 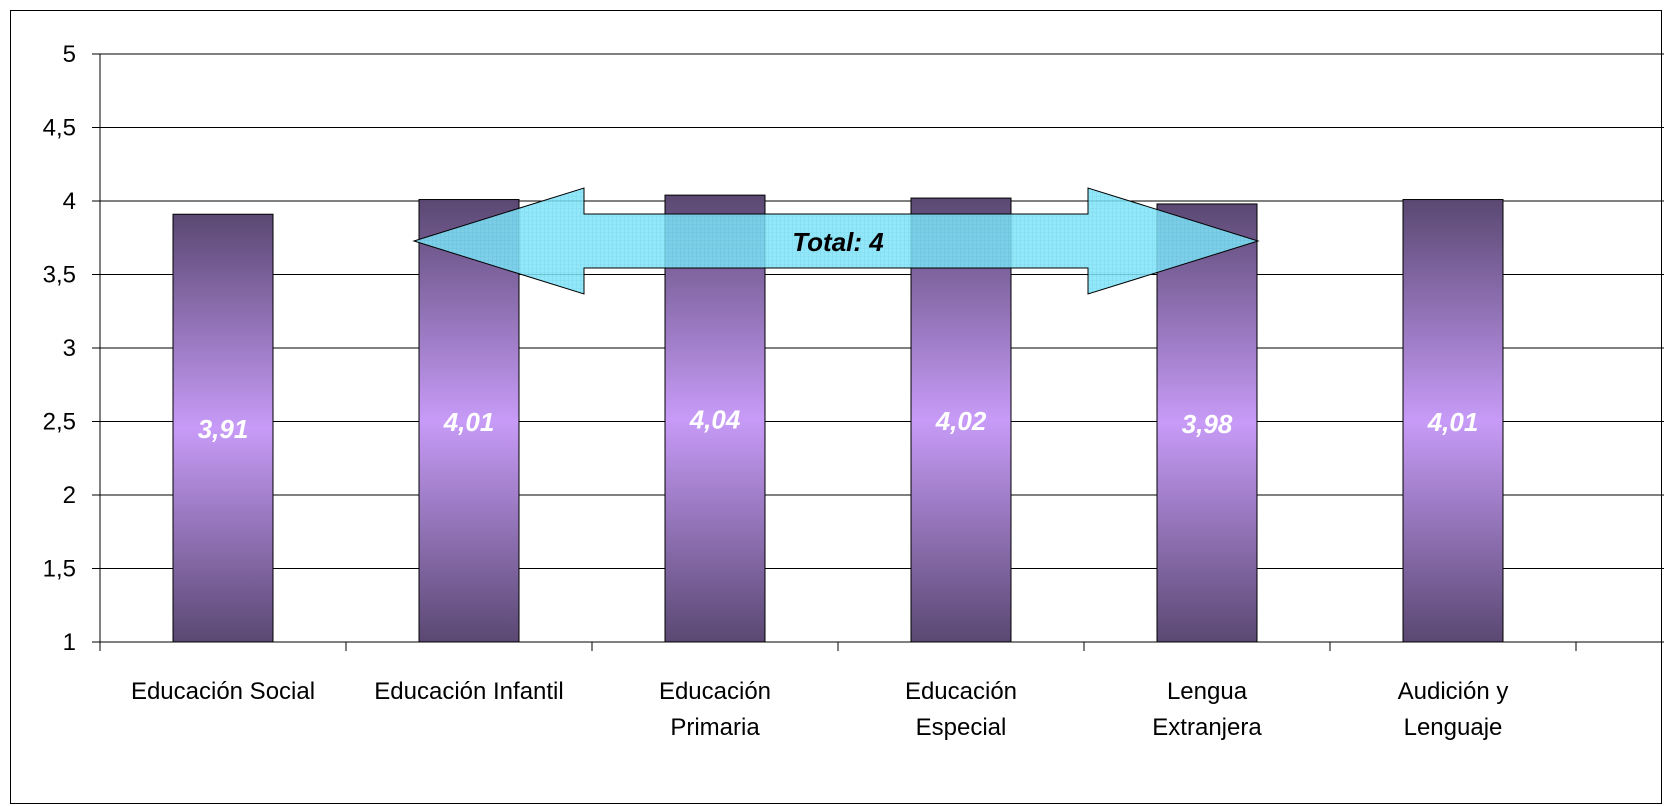 I want to click on y-tick-label: 3, so click(x=69, y=348).